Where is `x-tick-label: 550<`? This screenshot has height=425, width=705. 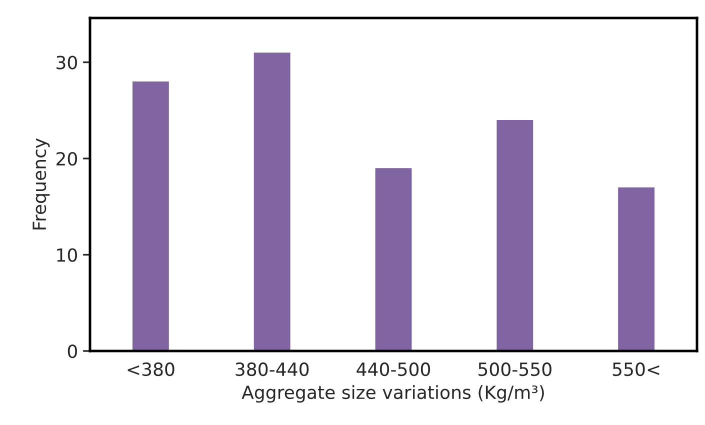 x-tick-label: 550< is located at coordinates (636, 369).